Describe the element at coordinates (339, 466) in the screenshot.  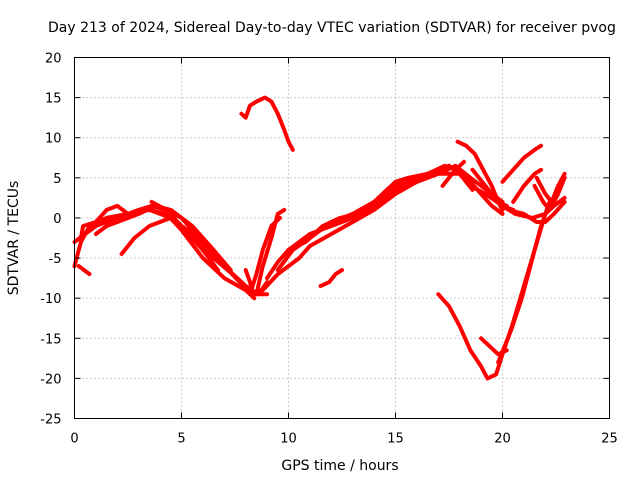
I see `x-axis-title: GPS time / hours` at that location.